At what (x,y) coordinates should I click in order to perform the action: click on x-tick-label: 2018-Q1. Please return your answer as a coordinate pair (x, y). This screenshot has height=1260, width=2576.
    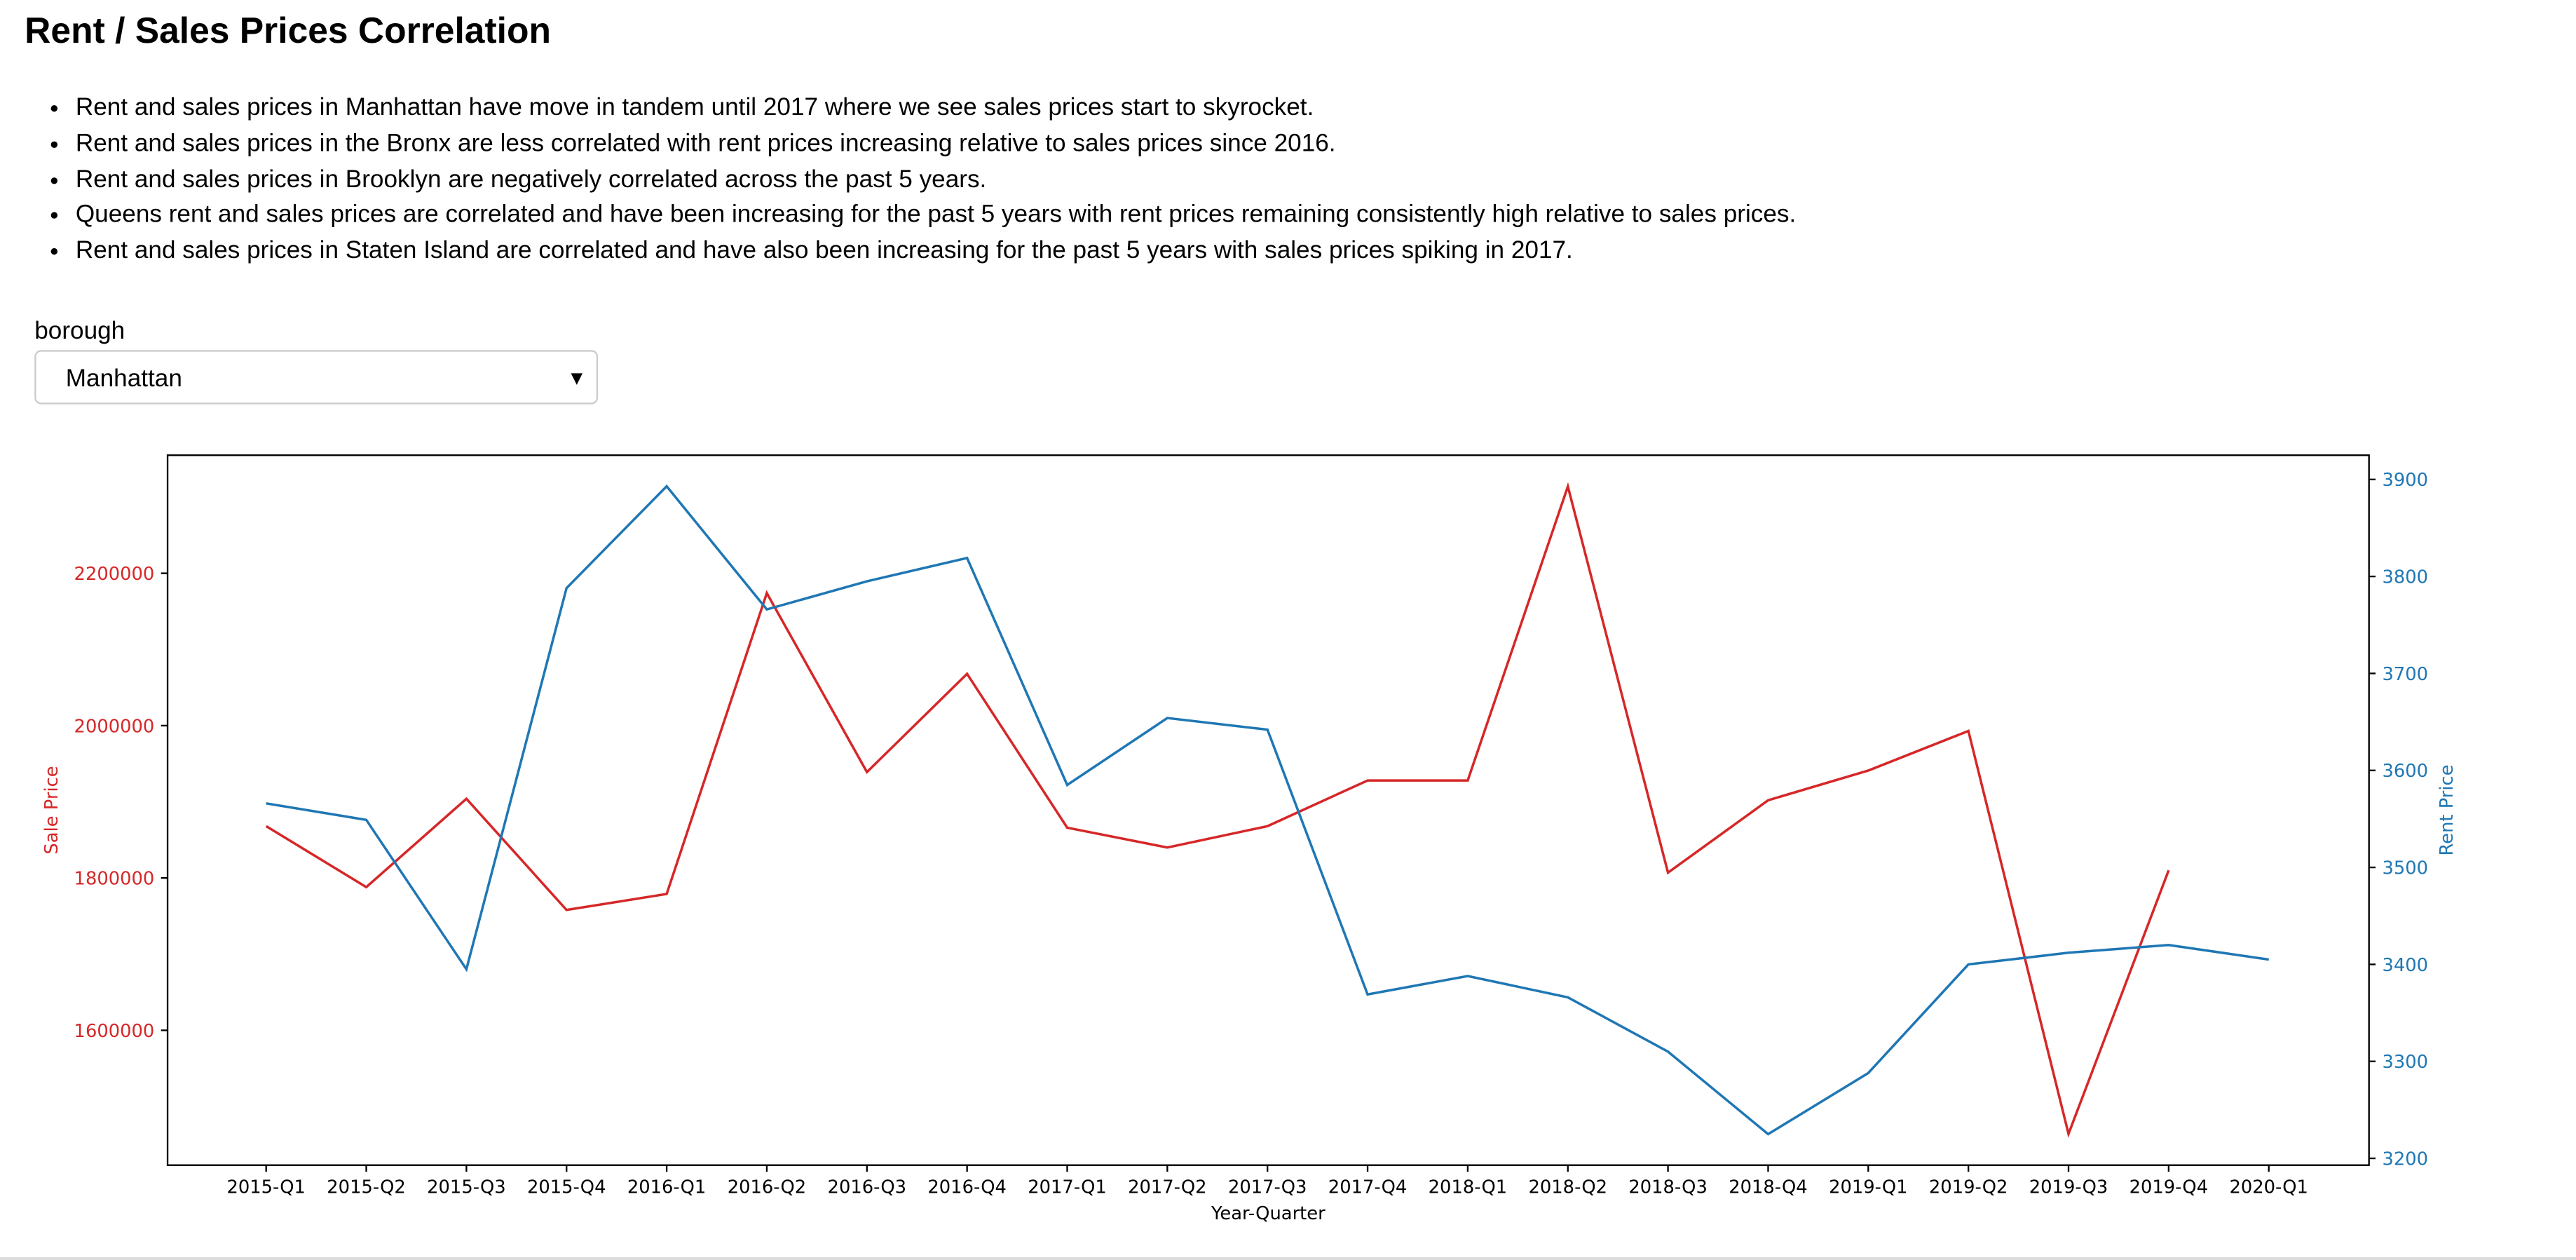
    Looking at the image, I should click on (1469, 1187).